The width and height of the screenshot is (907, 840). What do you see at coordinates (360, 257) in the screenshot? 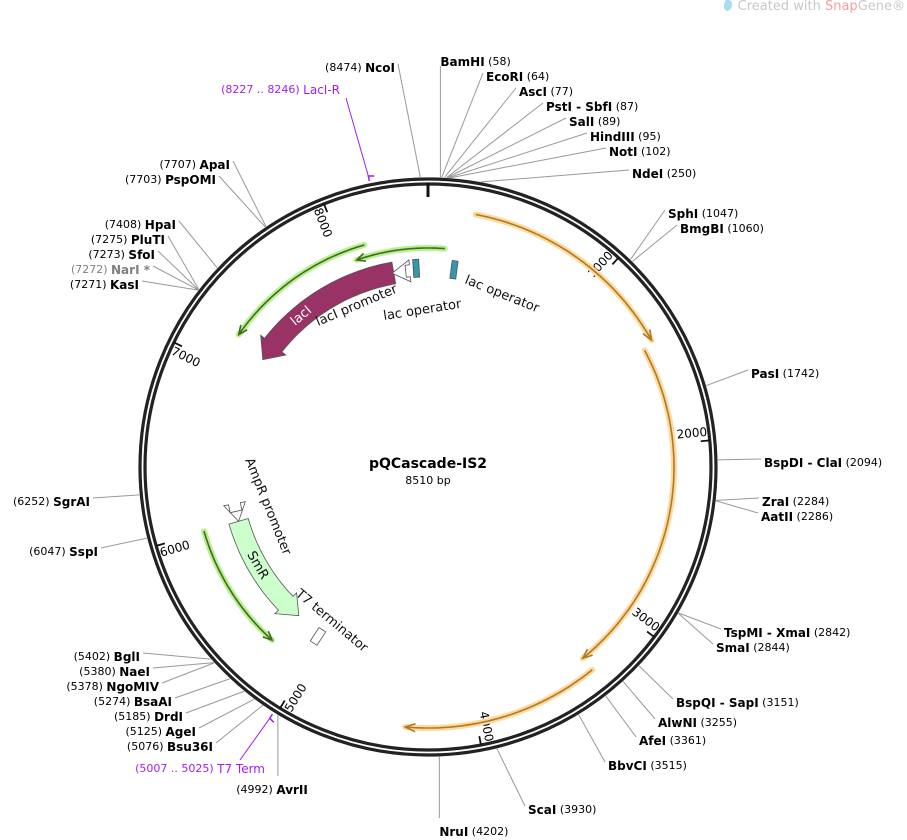
I see `orf-arc-5-arrowhead` at bounding box center [360, 257].